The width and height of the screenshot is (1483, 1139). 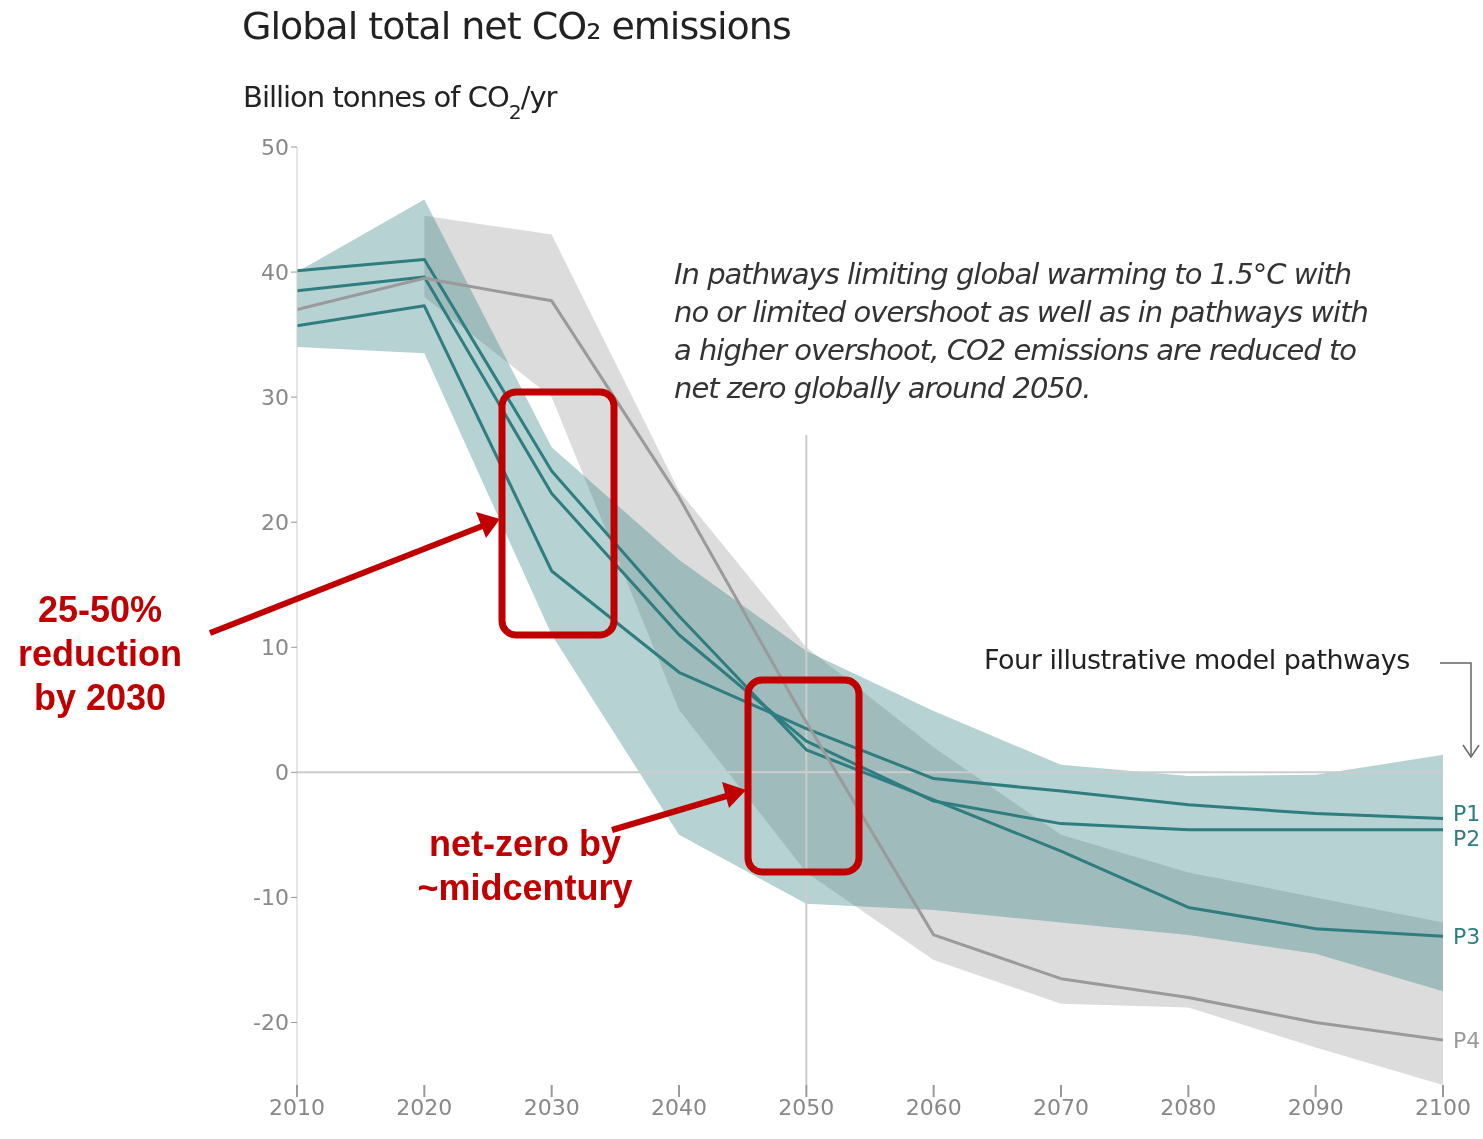 What do you see at coordinates (275, 147) in the screenshot?
I see `y-tick-label: 50` at bounding box center [275, 147].